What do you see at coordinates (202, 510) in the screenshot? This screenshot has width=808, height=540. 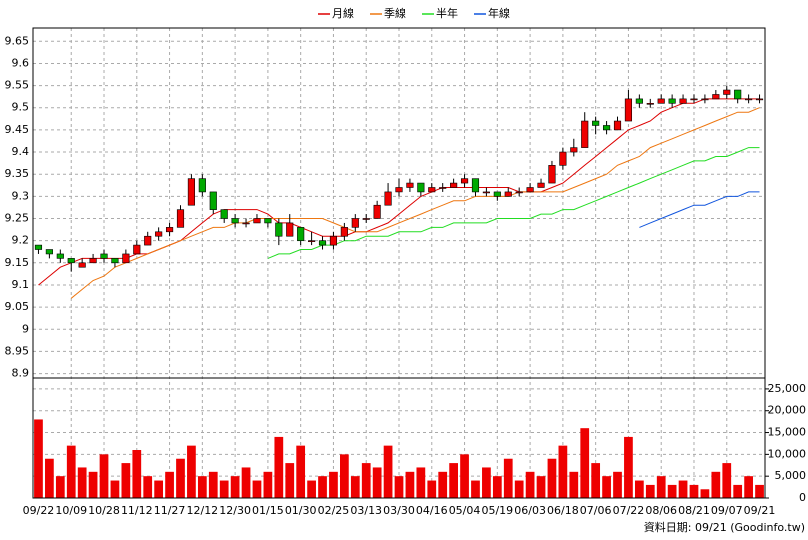 I see `x-tick-label: 12/12` at bounding box center [202, 510].